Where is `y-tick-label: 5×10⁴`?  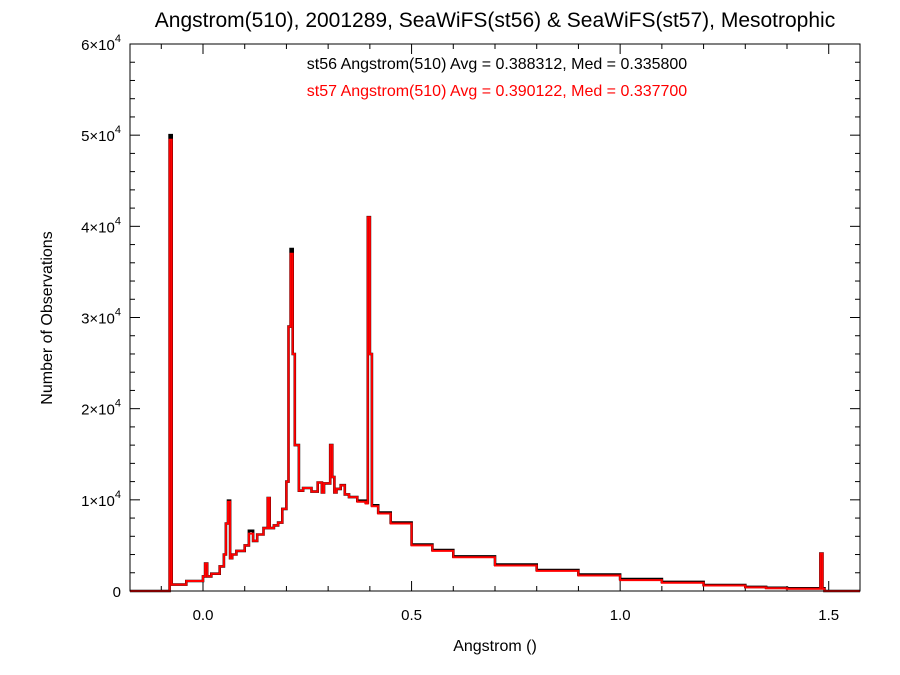
y-tick-label: 5×10⁴ is located at coordinates (101, 134).